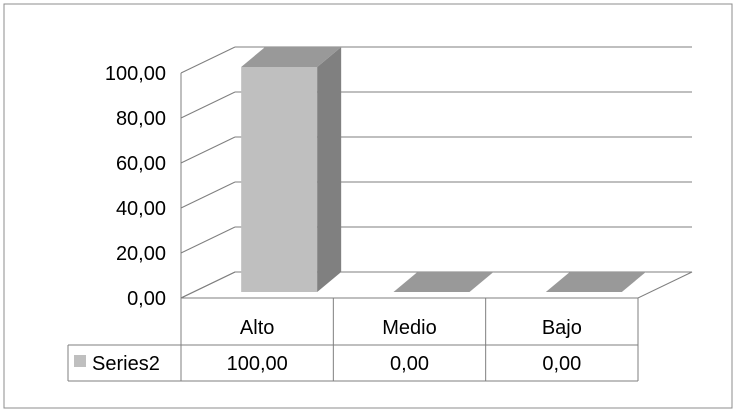 The width and height of the screenshot is (736, 412). Describe the element at coordinates (257, 364) in the screenshot. I see `table-value: 100,00` at that location.